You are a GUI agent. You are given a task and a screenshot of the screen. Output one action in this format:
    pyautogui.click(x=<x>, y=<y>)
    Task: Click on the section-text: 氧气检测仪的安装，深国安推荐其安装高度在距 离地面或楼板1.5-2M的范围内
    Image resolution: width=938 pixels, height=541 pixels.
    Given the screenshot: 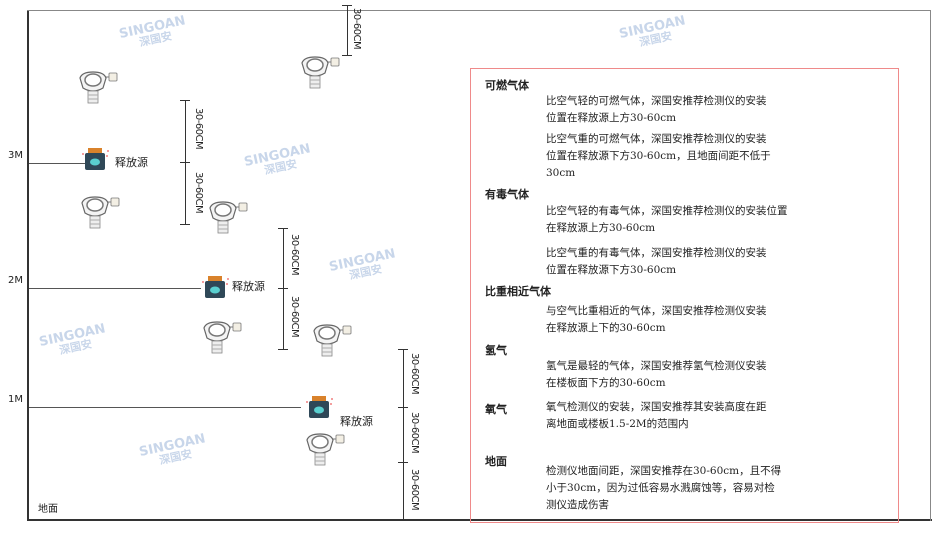 What is the action you would take?
    pyautogui.click(x=656, y=415)
    